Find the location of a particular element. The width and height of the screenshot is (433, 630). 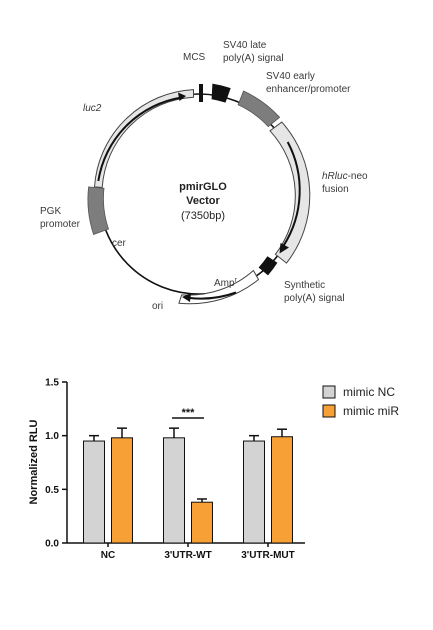

legend-swatch-mimic-nc is located at coordinates (329, 392).